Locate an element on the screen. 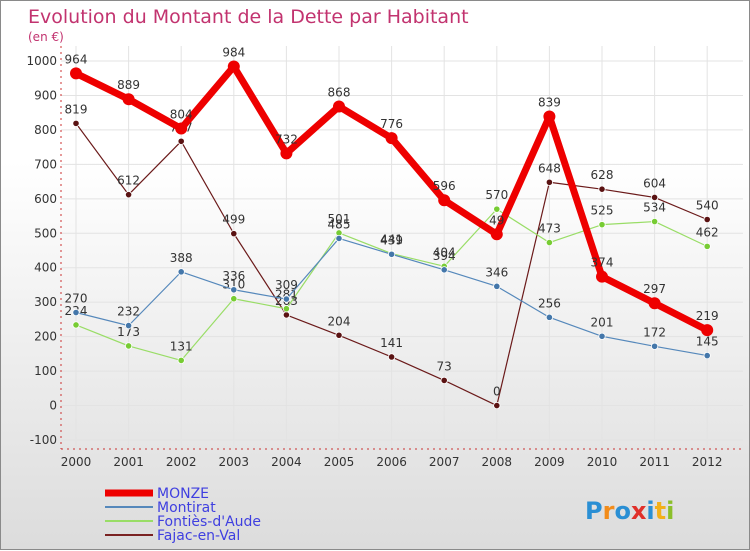 The width and height of the screenshot is (750, 551). data-label: 232 is located at coordinates (128, 312).